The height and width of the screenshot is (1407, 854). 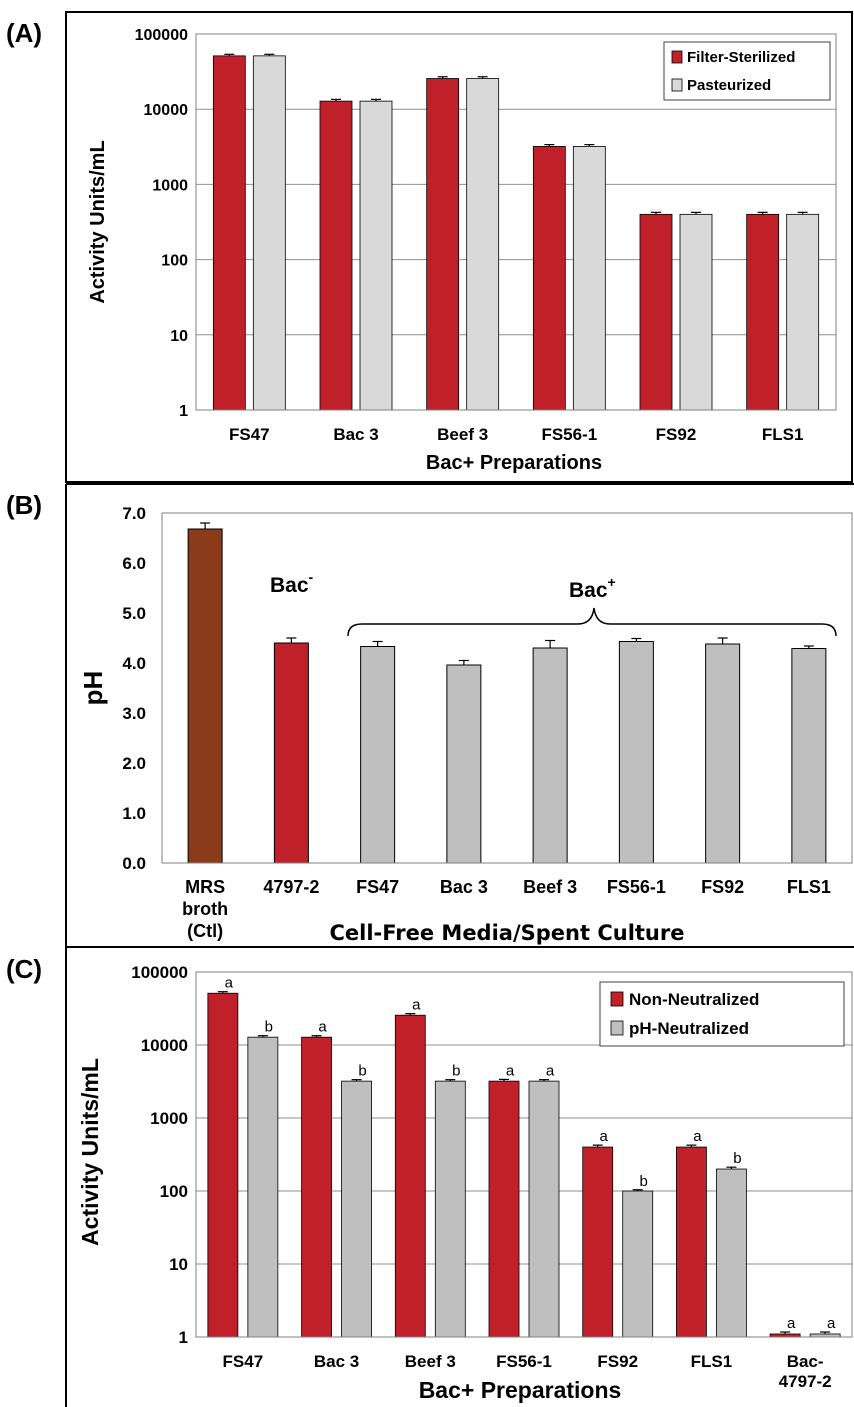 I want to click on annotation-bac-minus-sup: -, so click(x=311, y=577).